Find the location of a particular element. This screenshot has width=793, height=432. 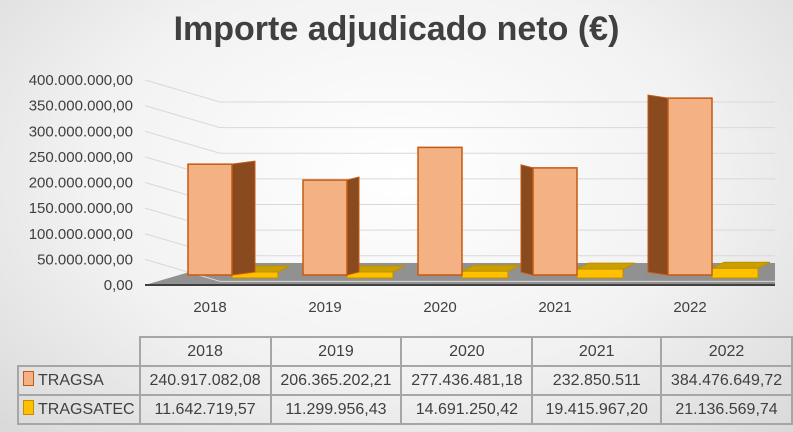

y-tick-label: 350.000.000,00 is located at coordinates (81, 106).